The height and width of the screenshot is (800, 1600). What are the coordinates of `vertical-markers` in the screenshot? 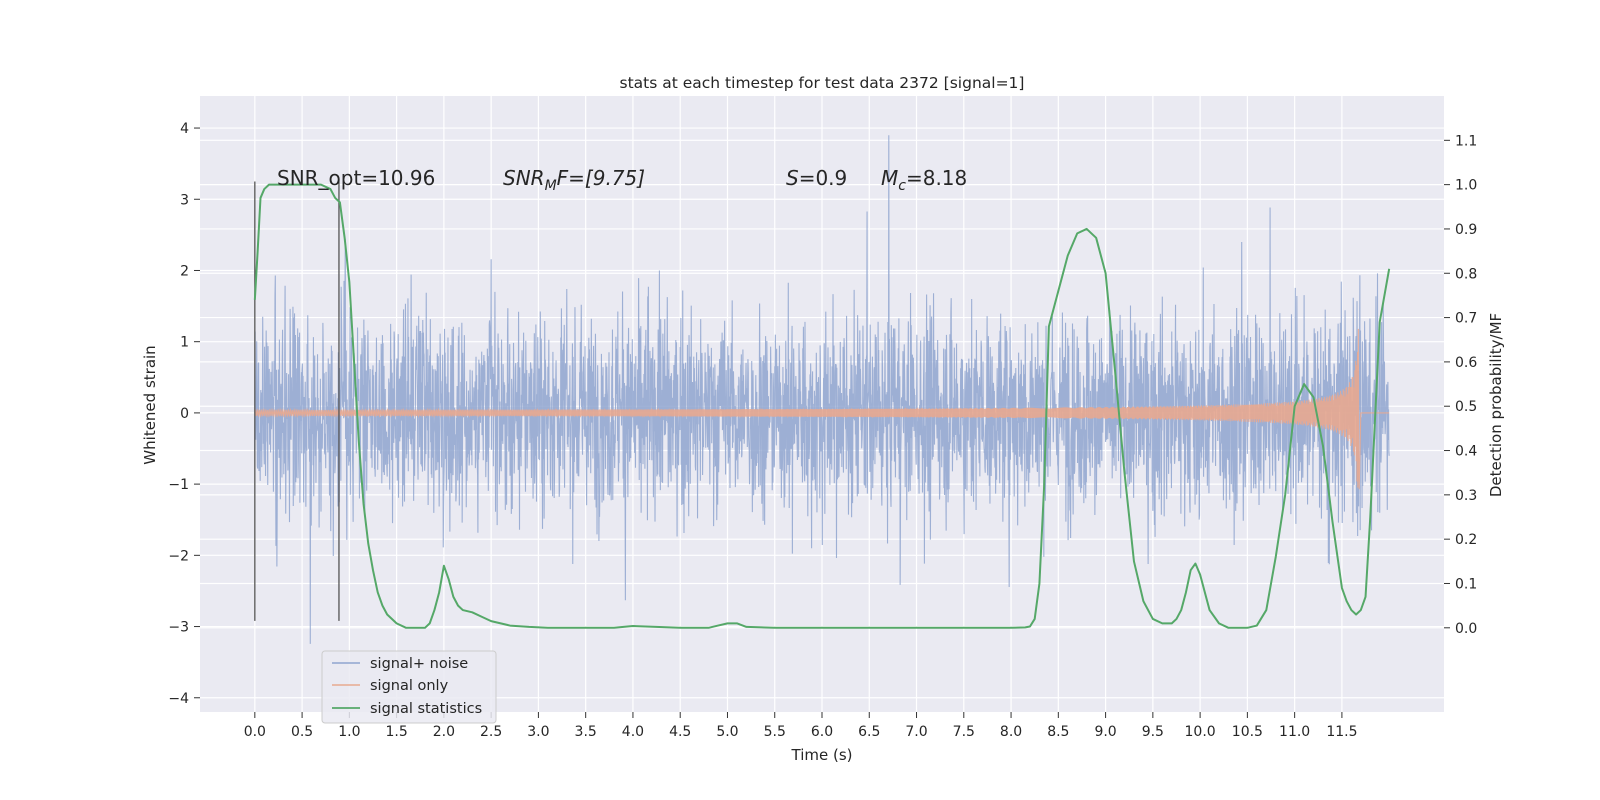 It's located at (297, 401).